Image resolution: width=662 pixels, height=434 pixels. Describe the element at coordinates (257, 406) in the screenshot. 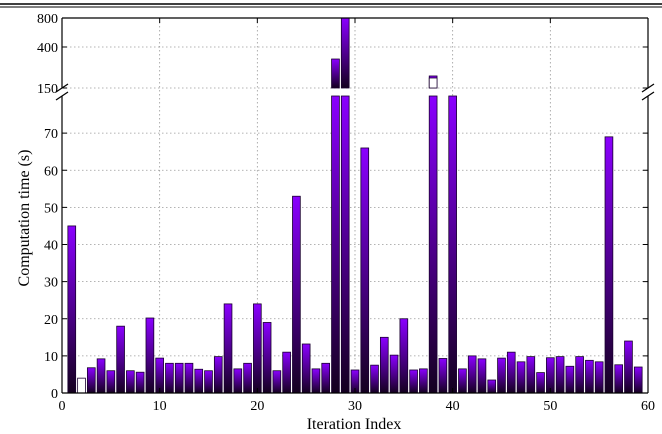

I see `x-tick-label-20: 20` at that location.